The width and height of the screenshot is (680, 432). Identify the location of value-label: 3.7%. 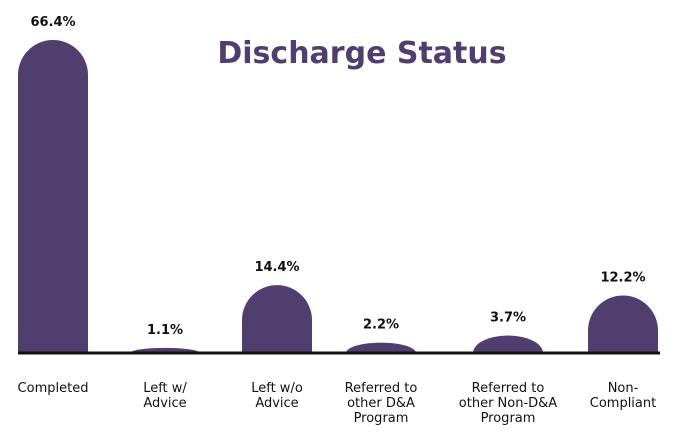
(508, 318).